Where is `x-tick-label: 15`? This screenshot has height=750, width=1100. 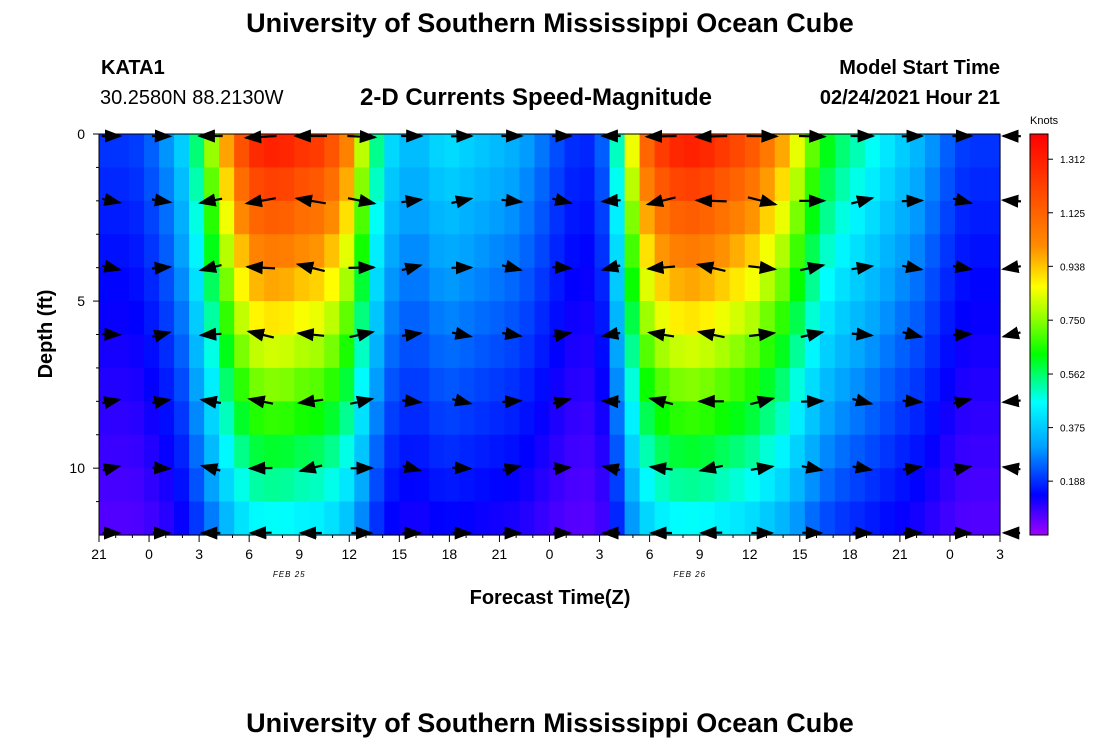
x-tick-label: 15 is located at coordinates (800, 554).